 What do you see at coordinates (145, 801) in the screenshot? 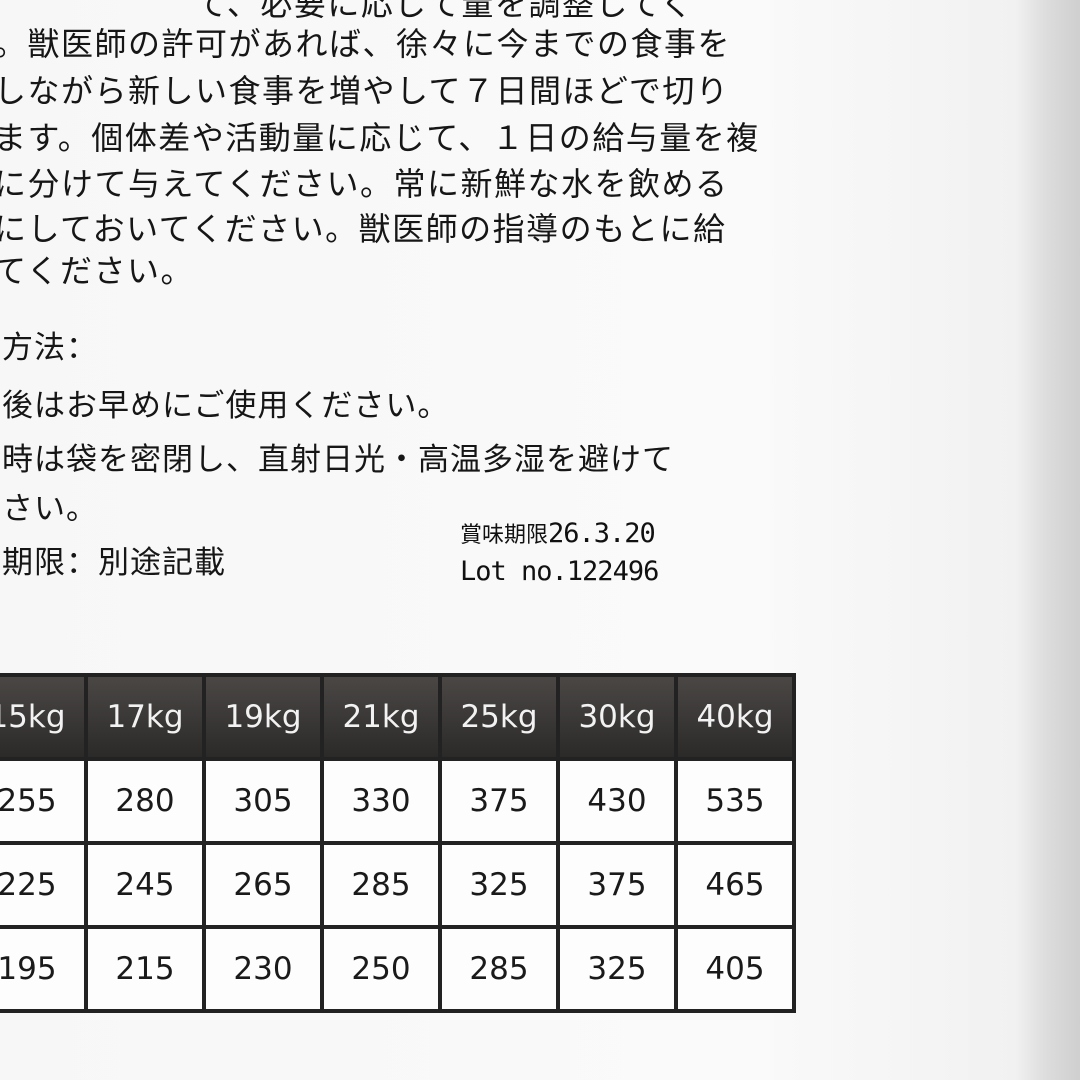
I see `table-cell: 280` at bounding box center [145, 801].